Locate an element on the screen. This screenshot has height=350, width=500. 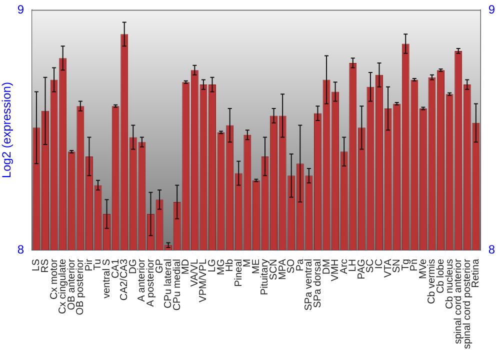
x-tick-label: Cx cingulate is located at coordinates (63, 286).